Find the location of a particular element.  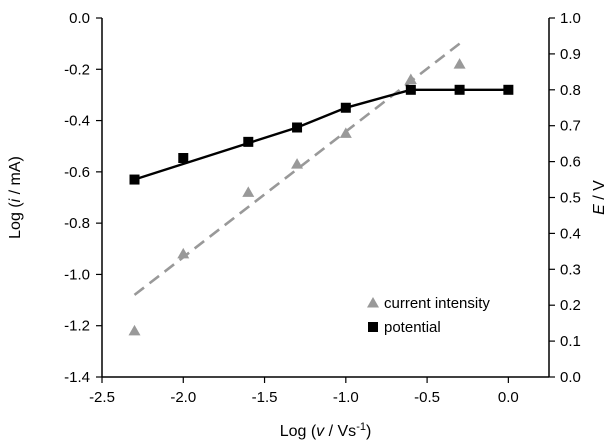

y-left-tick-label: -0.2 is located at coordinates (77, 69).